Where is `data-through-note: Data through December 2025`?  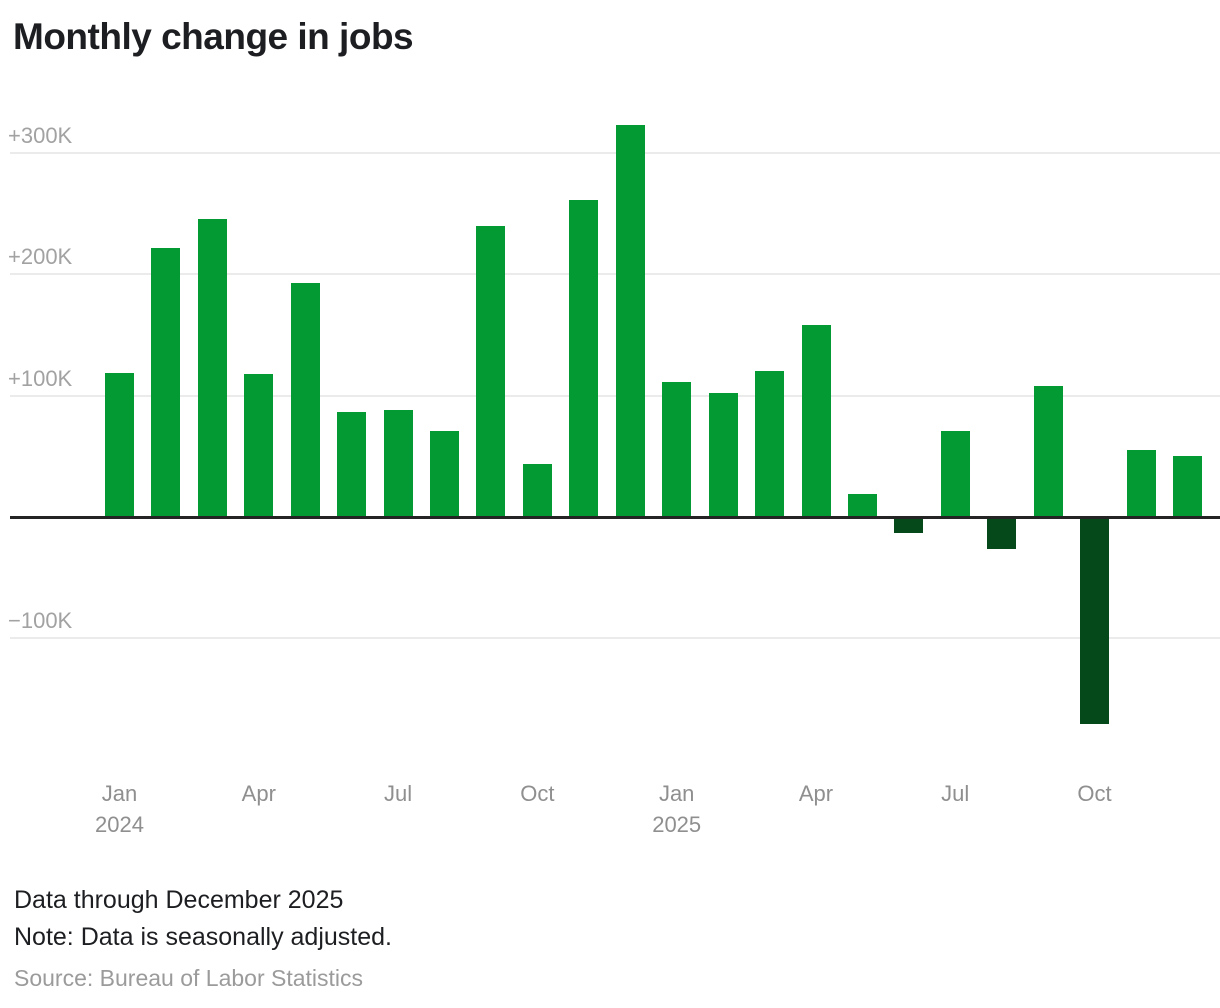
data-through-note: Data through December 2025 is located at coordinates (179, 900).